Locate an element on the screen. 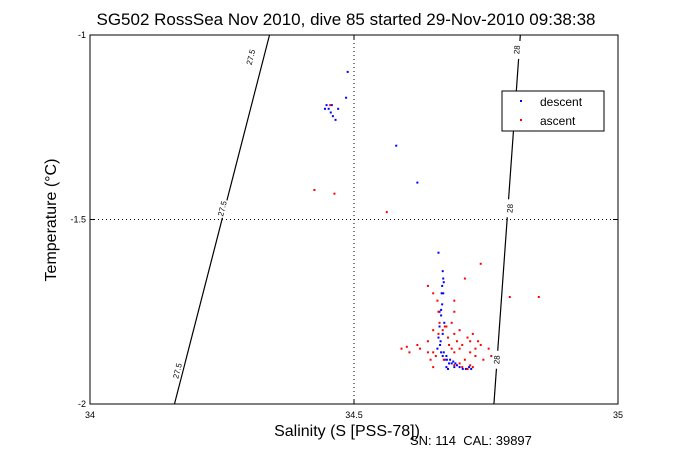 This screenshot has height=454, width=681. legend-box is located at coordinates (553, 111).